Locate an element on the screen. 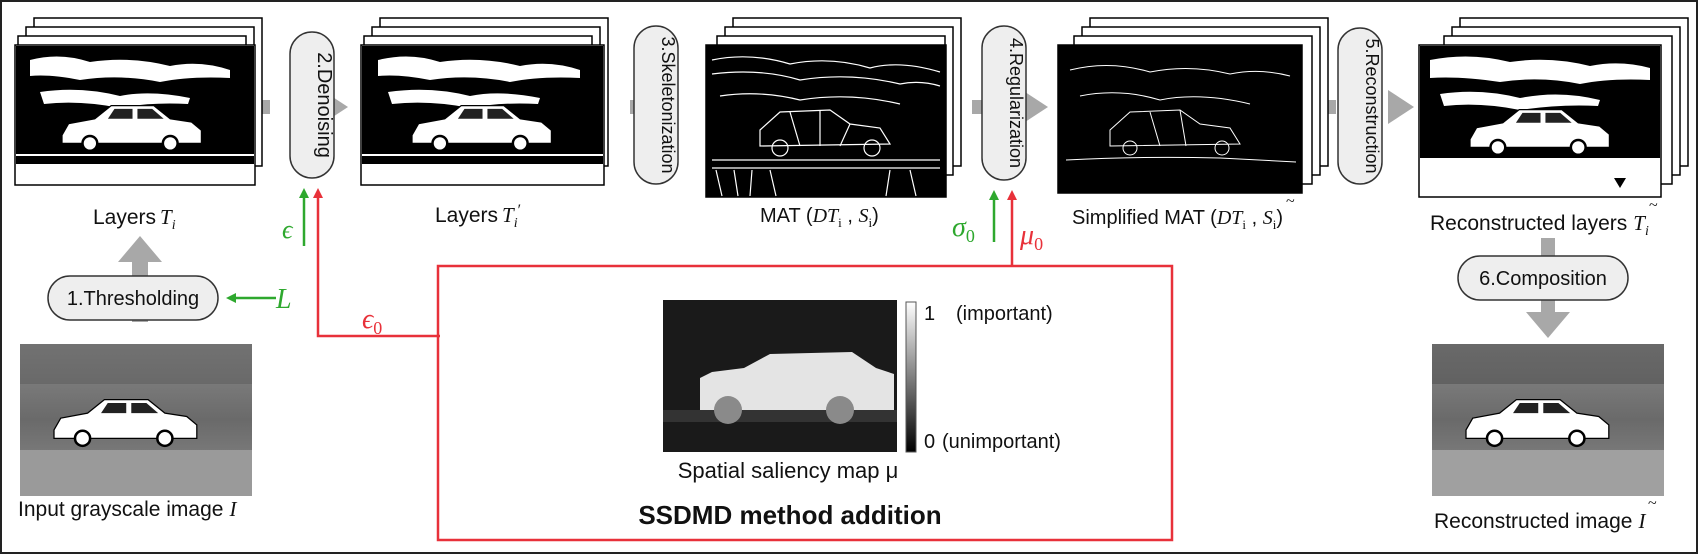 Image resolution: width=1698 pixels, height=554 pixels. reconstructed-image-label: Reconstructed image I is located at coordinates (1540, 521).